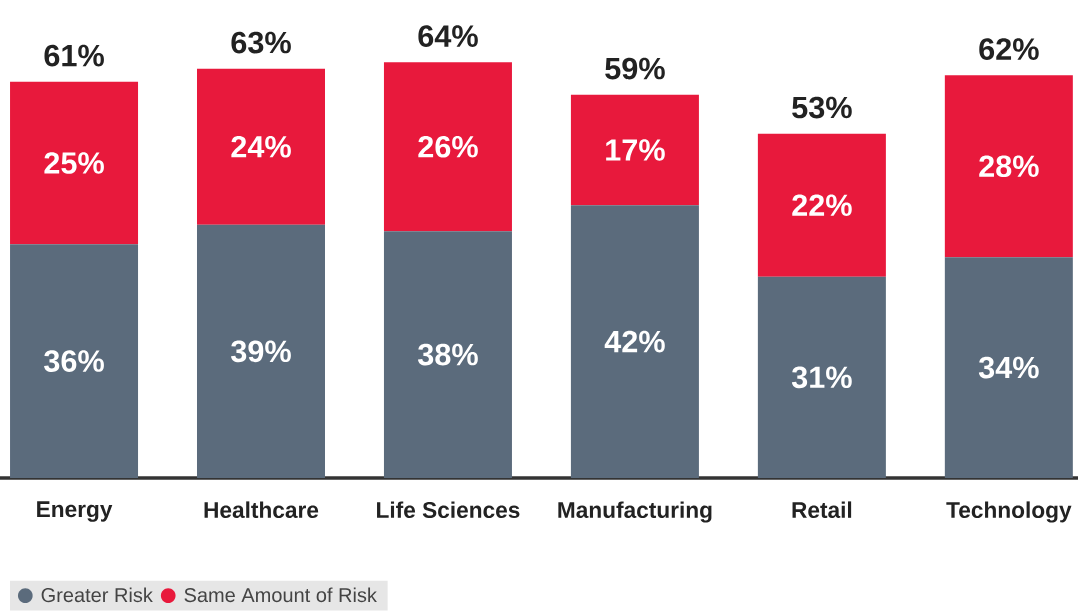 The width and height of the screenshot is (1078, 611). Describe the element at coordinates (448, 36) in the screenshot. I see `total-label: 64%` at that location.